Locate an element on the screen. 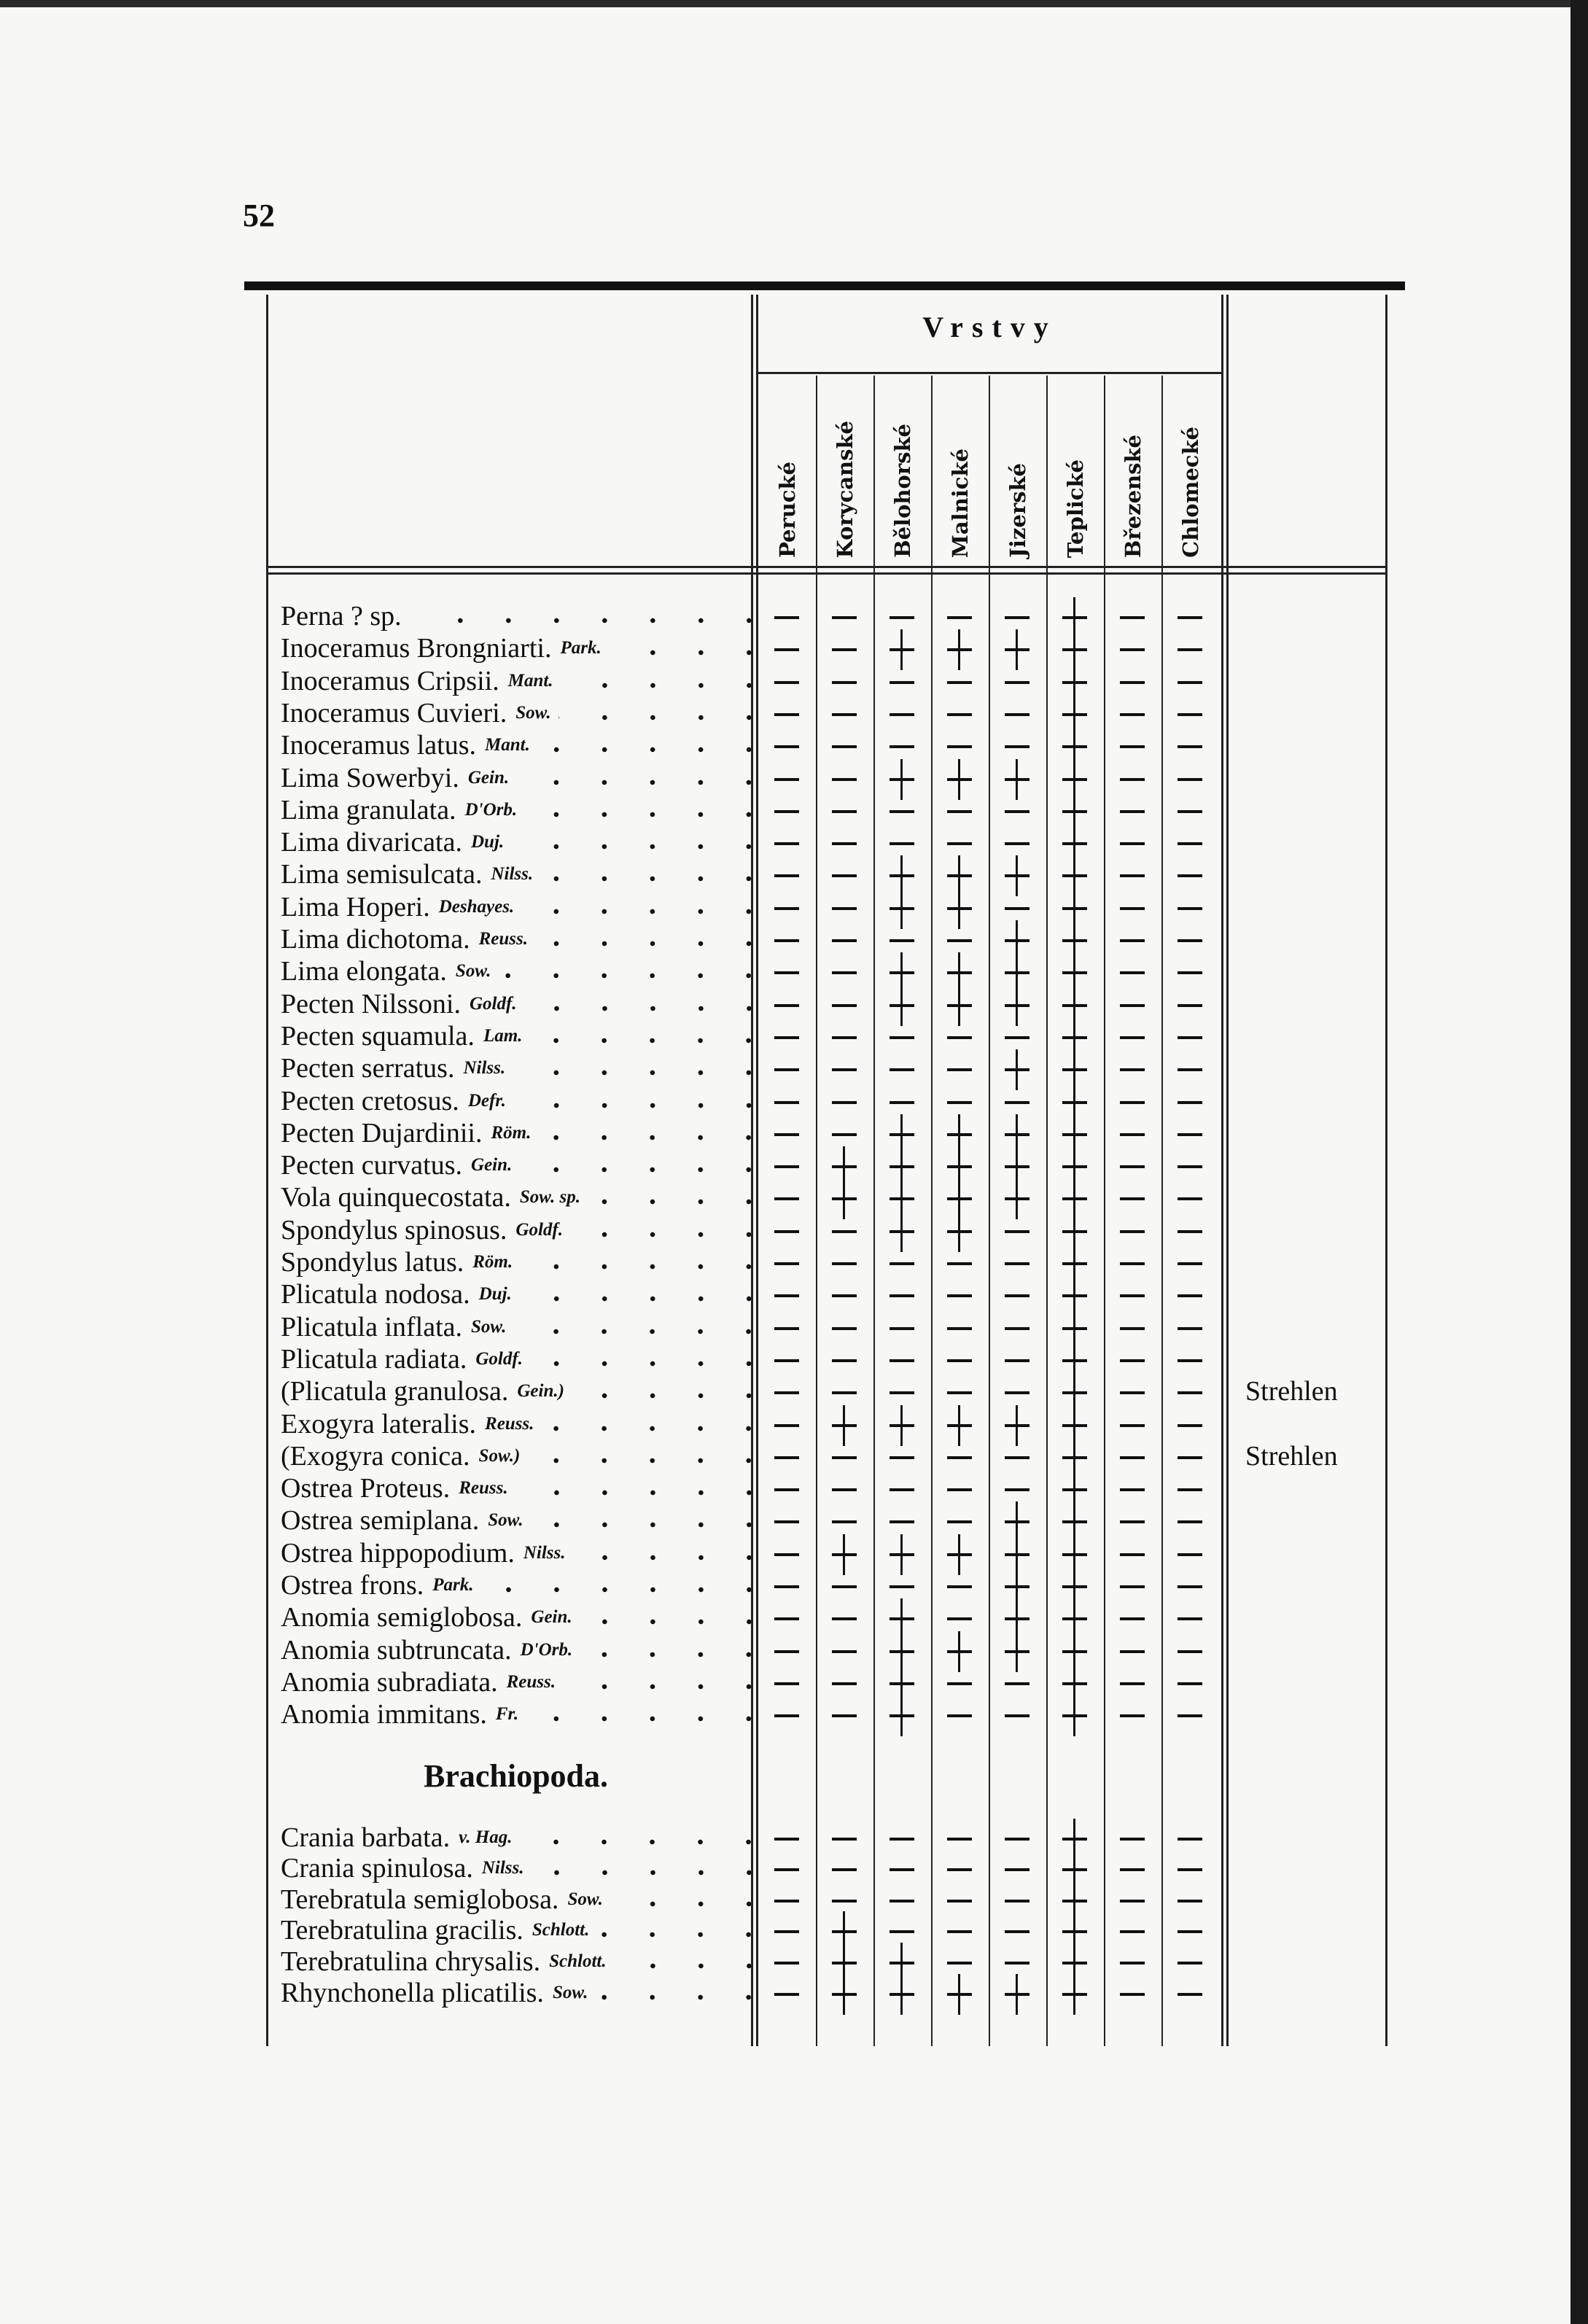  table-row: Crania barbata. v. Hag. is located at coordinates (516, 1837).